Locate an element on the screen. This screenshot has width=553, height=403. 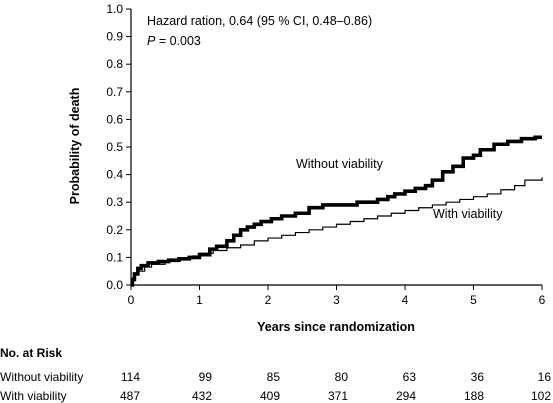
risk-cell: 487 is located at coordinates (129, 396).